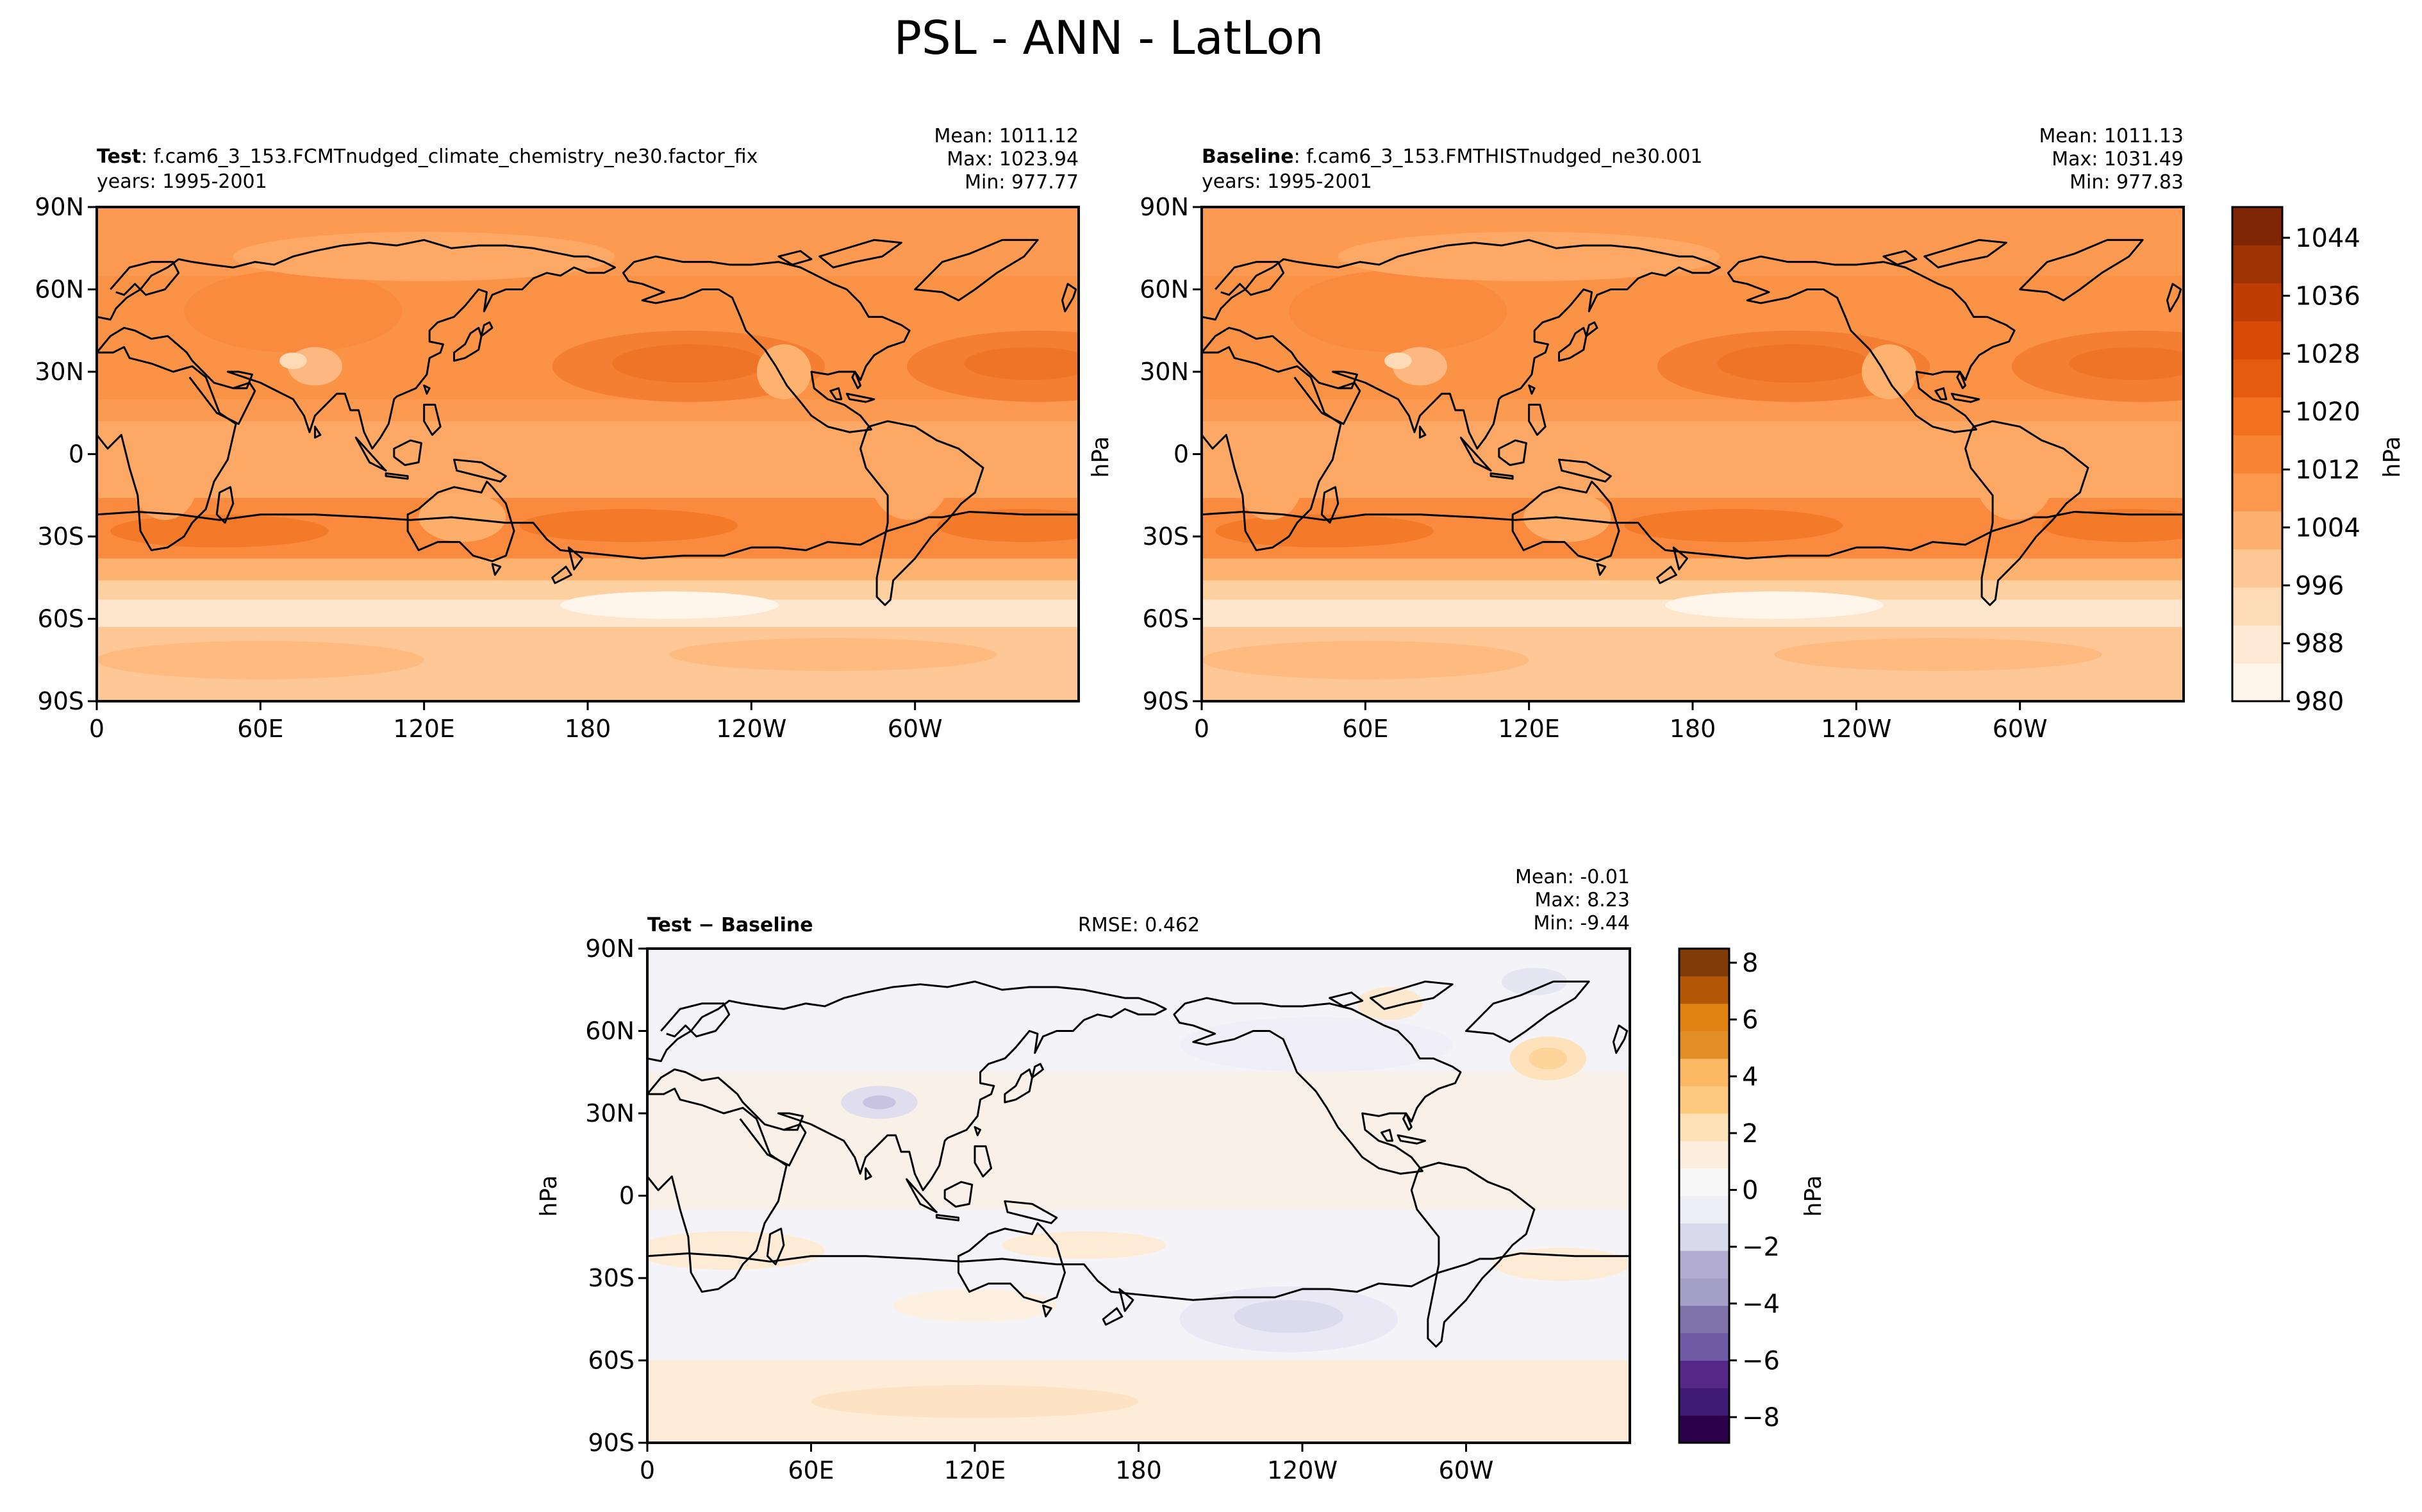 This screenshot has width=2422, height=1512. Describe the element at coordinates (1572, 877) in the screenshot. I see `stat-mean: Mean: -0.01` at that location.